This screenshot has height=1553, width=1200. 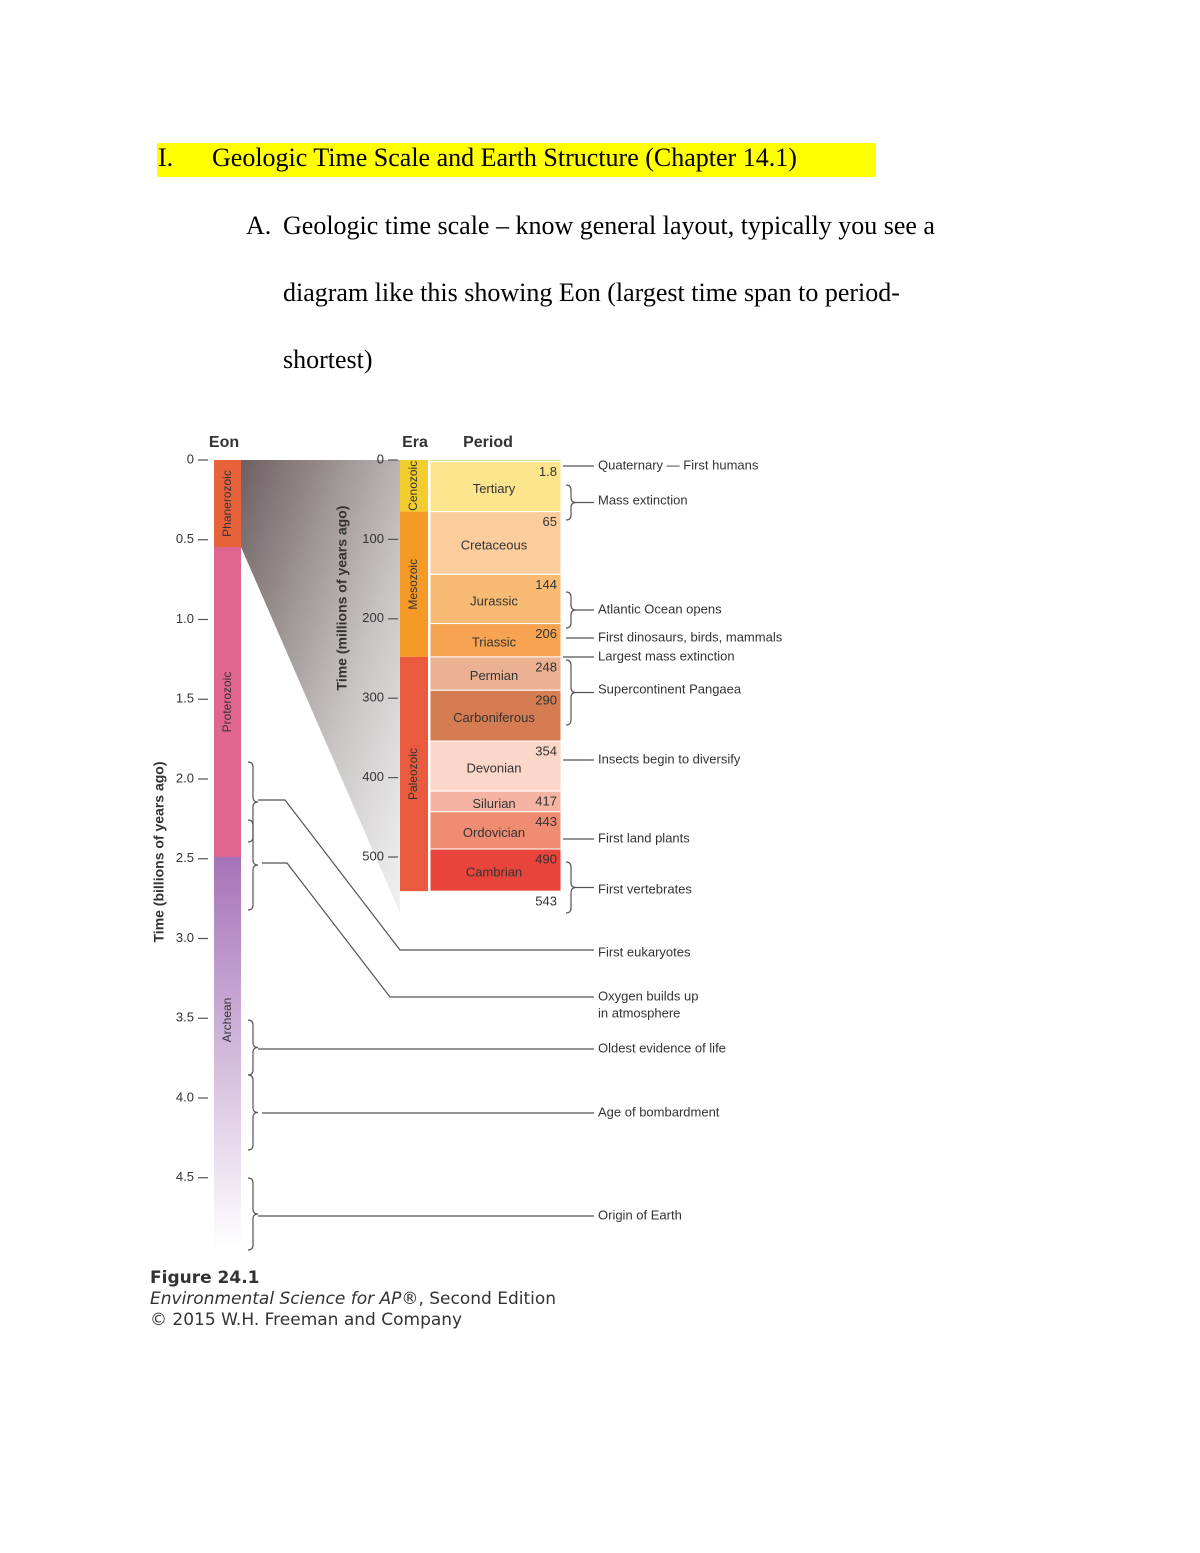 I want to click on zoom-wedge, so click(x=320, y=686).